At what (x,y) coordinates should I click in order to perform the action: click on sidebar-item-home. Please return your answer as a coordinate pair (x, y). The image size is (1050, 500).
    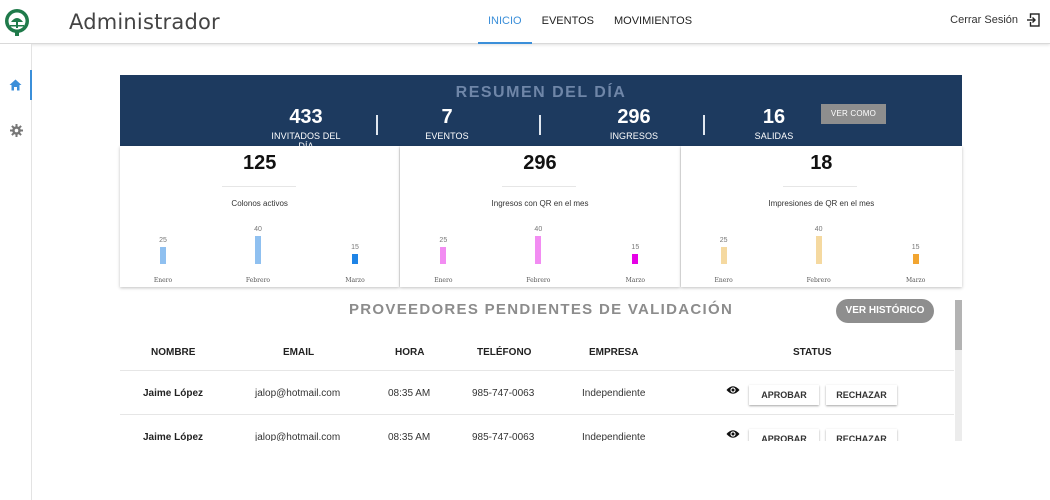
    Looking at the image, I should click on (16, 85).